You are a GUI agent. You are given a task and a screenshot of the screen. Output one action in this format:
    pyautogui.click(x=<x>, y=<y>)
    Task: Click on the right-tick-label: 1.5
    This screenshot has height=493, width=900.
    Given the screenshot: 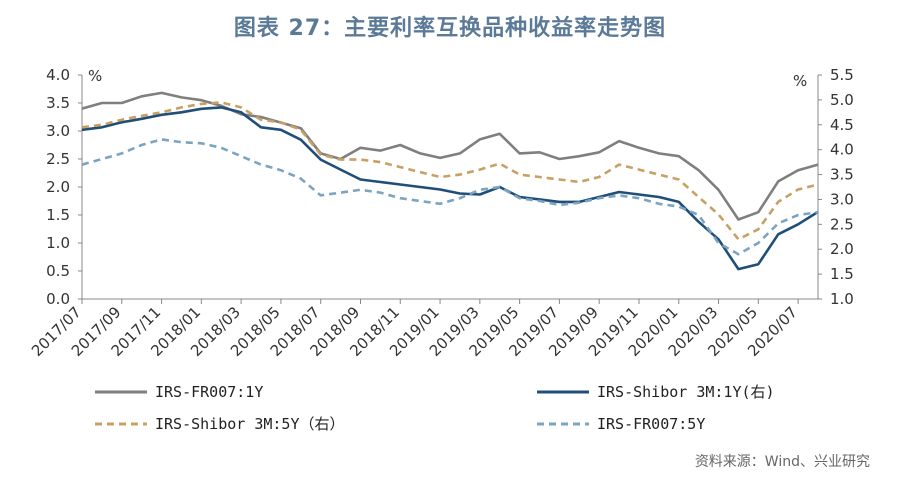 What is the action you would take?
    pyautogui.click(x=842, y=274)
    